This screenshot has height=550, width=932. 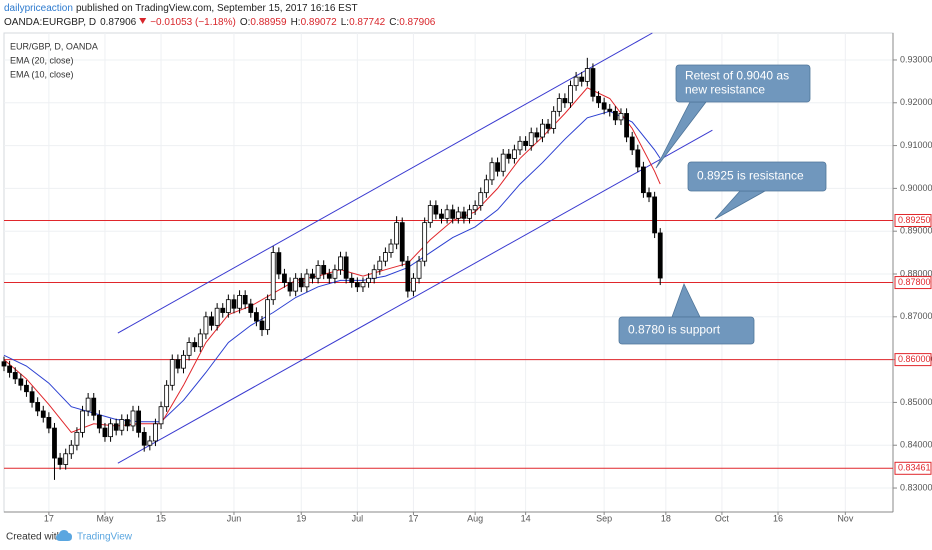 I want to click on level-label: 0.83461, so click(x=914, y=468).